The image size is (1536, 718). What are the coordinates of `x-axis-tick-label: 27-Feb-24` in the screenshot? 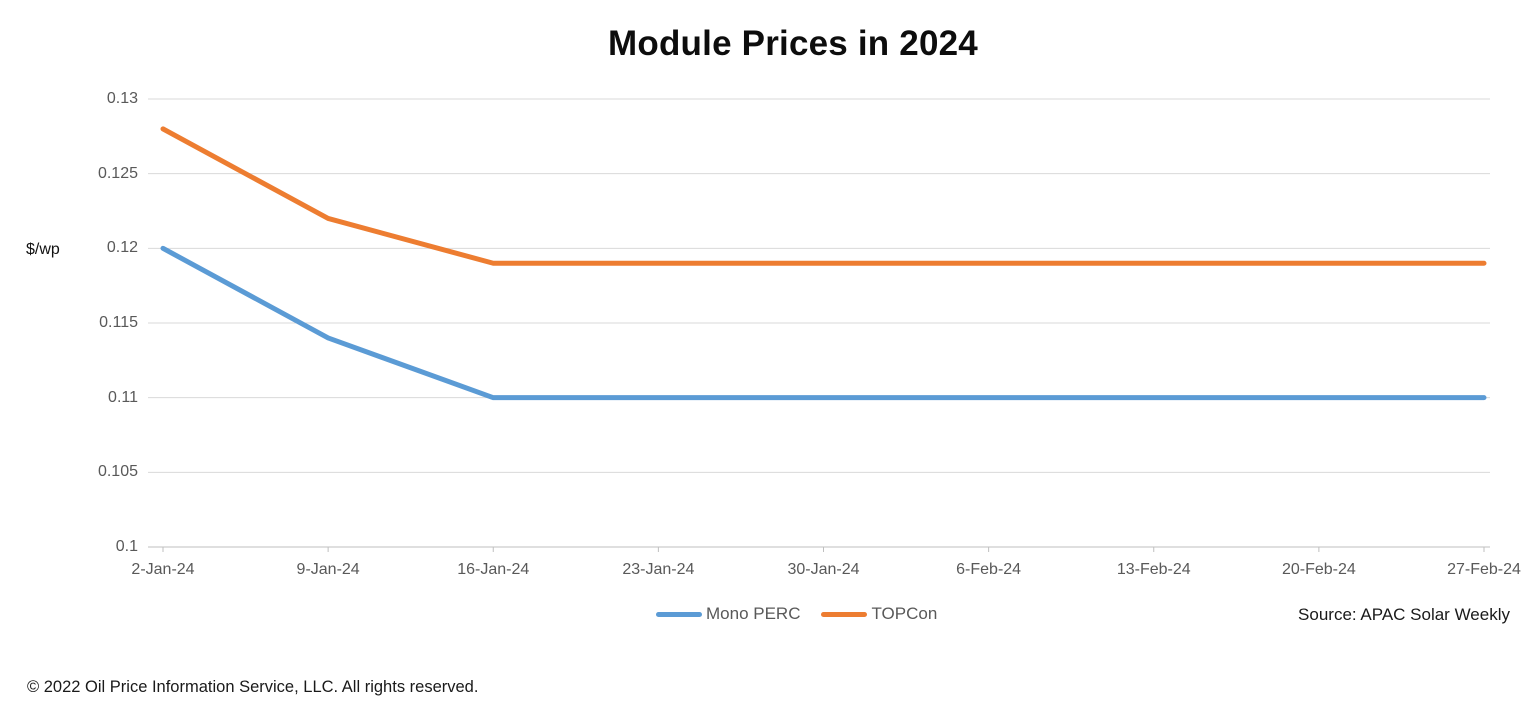 It's located at (1484, 569).